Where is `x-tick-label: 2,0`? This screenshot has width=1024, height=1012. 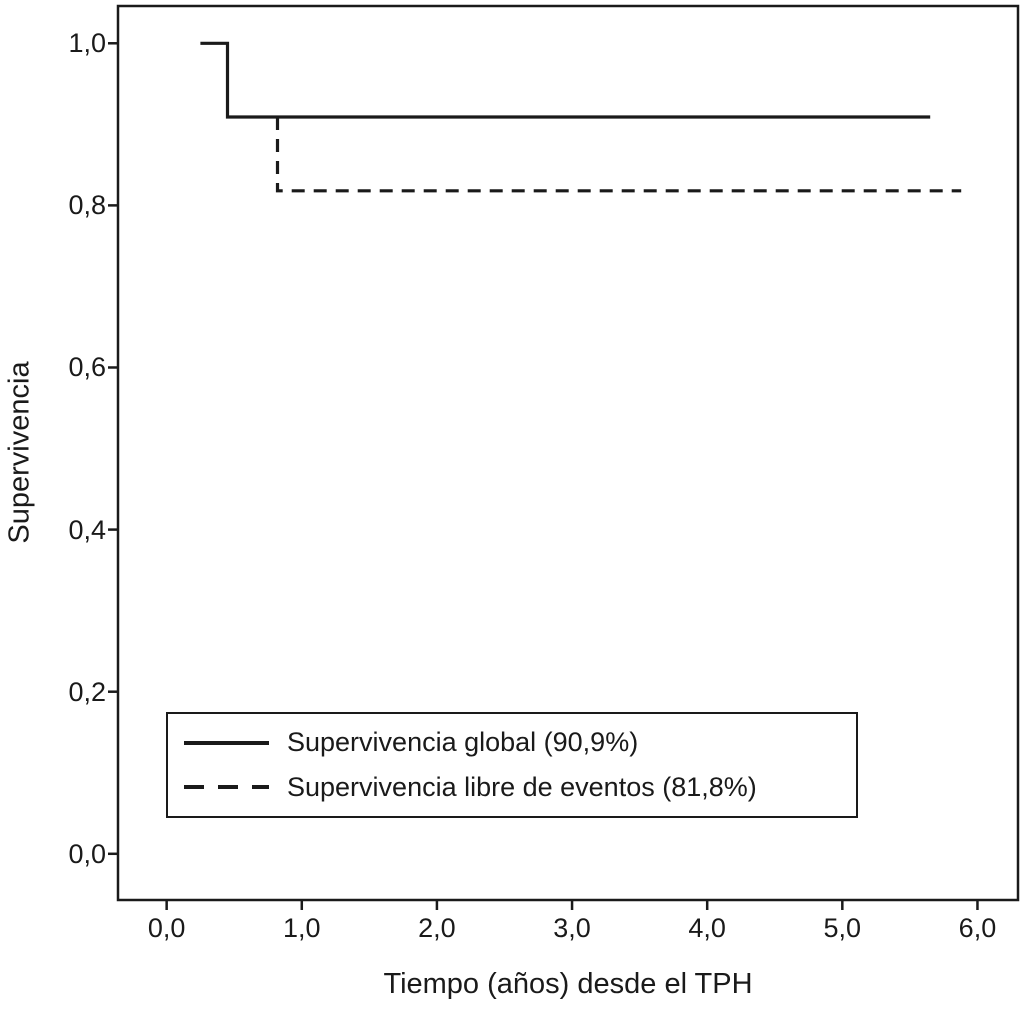 x-tick-label: 2,0 is located at coordinates (437, 928).